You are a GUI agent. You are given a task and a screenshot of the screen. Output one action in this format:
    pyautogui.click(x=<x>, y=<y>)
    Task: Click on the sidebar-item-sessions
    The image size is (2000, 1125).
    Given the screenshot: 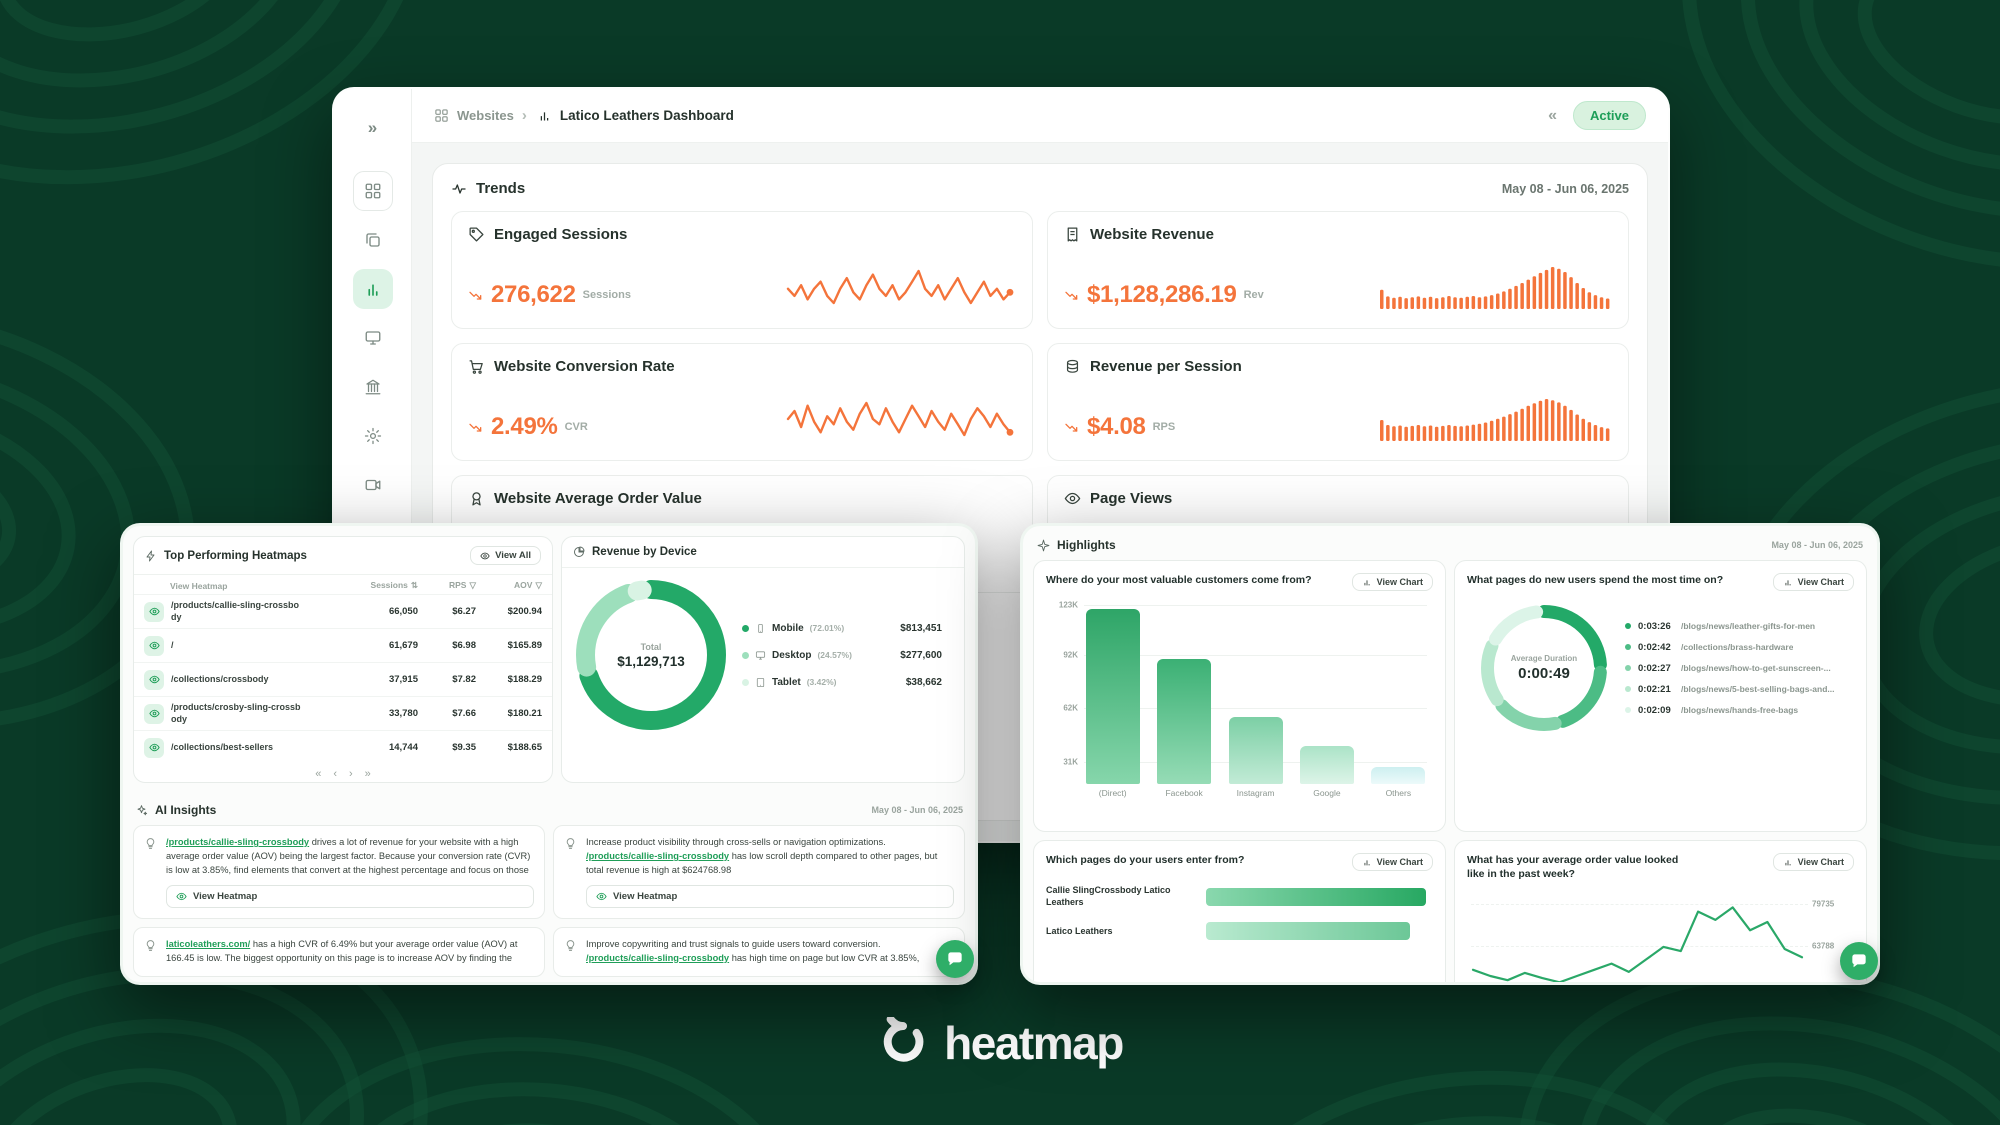 What is the action you would take?
    pyautogui.click(x=373, y=338)
    